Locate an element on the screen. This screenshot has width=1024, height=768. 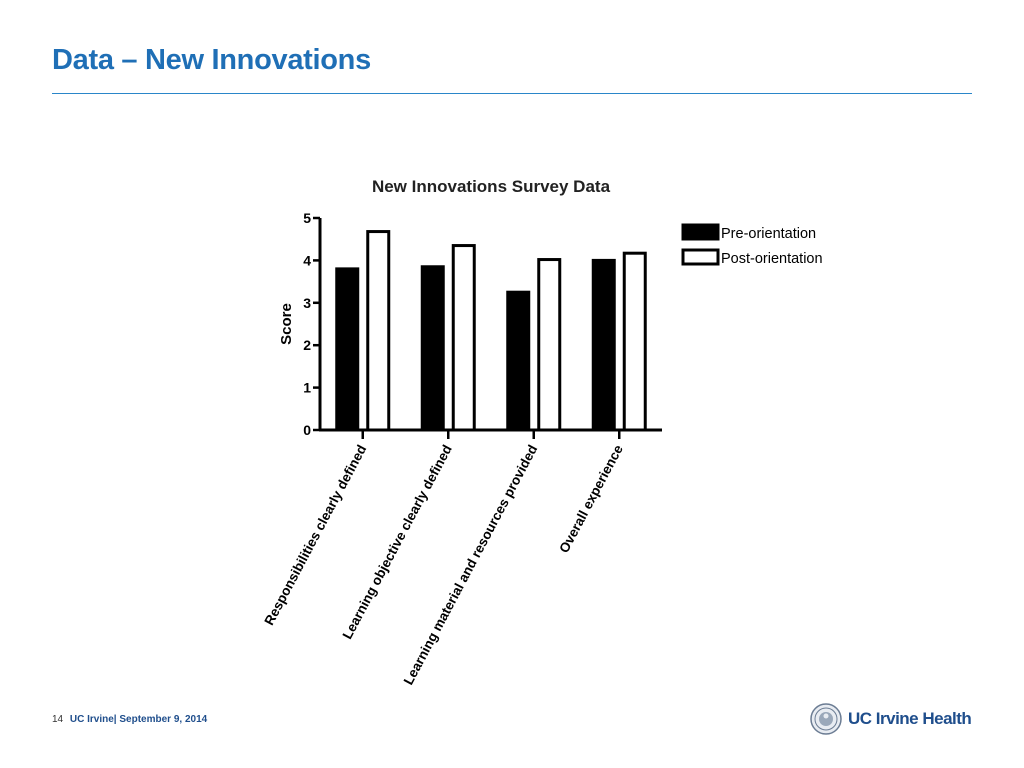
y-axis-label: Score is located at coordinates (286, 324).